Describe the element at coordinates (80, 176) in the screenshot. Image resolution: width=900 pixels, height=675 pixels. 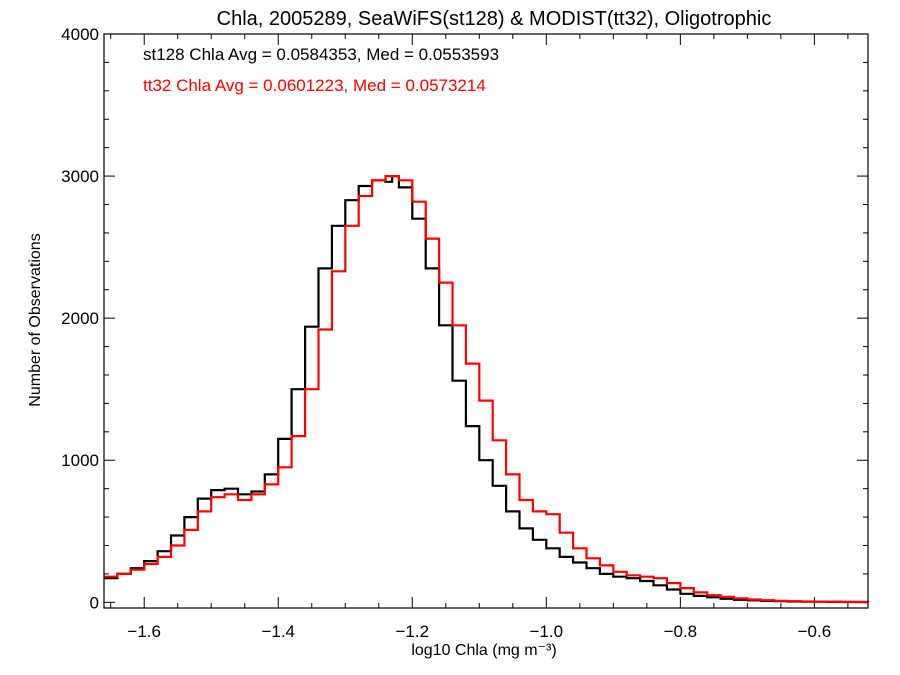
I see `y-tick-label: 3000` at that location.